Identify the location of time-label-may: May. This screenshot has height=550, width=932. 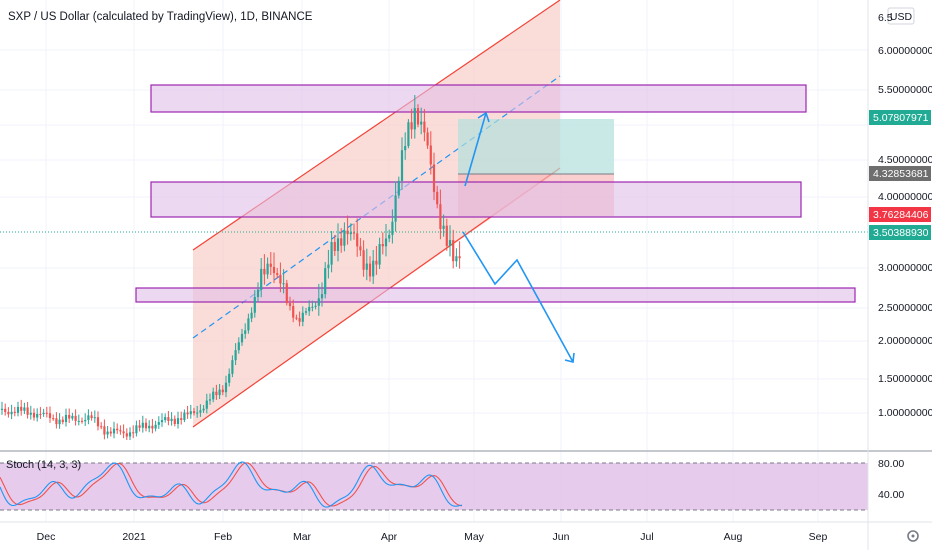
(474, 537).